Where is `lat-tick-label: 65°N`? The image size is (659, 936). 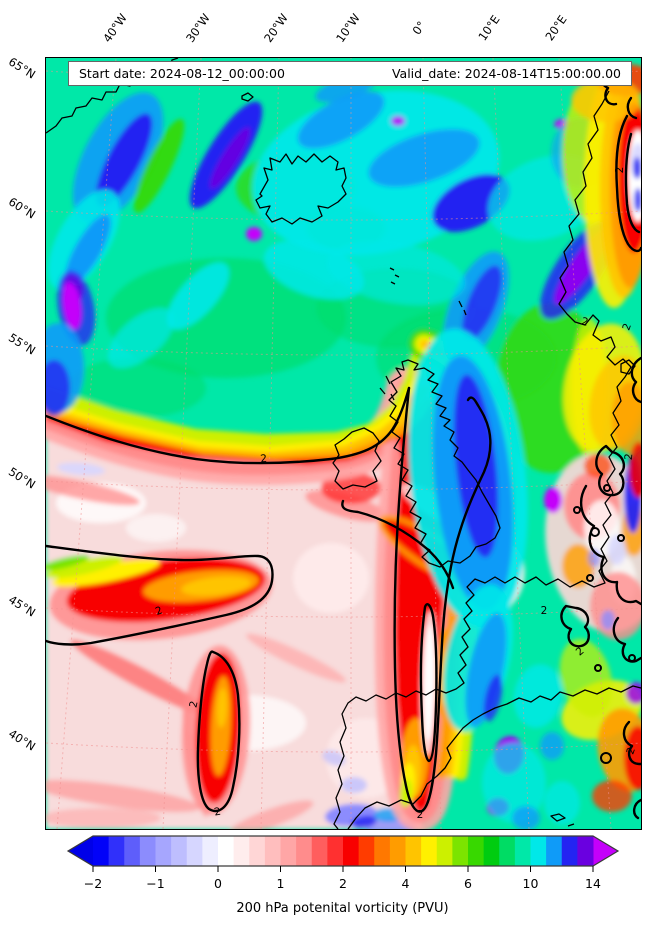 lat-tick-label: 65°N is located at coordinates (22, 68).